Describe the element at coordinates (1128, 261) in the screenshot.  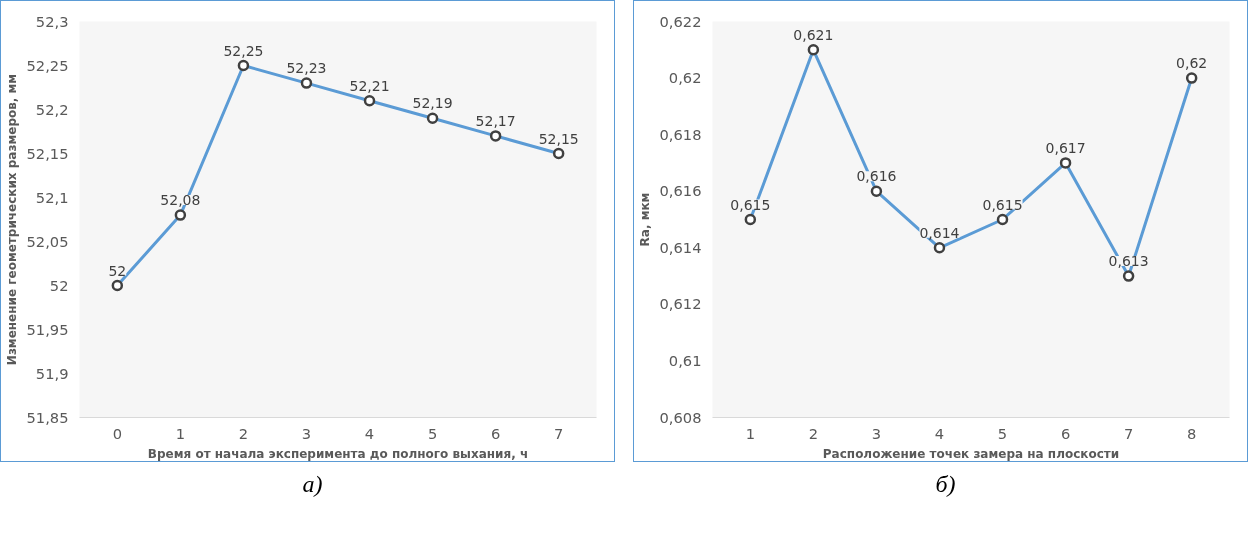
I see `data-label: 0,613` at that location.